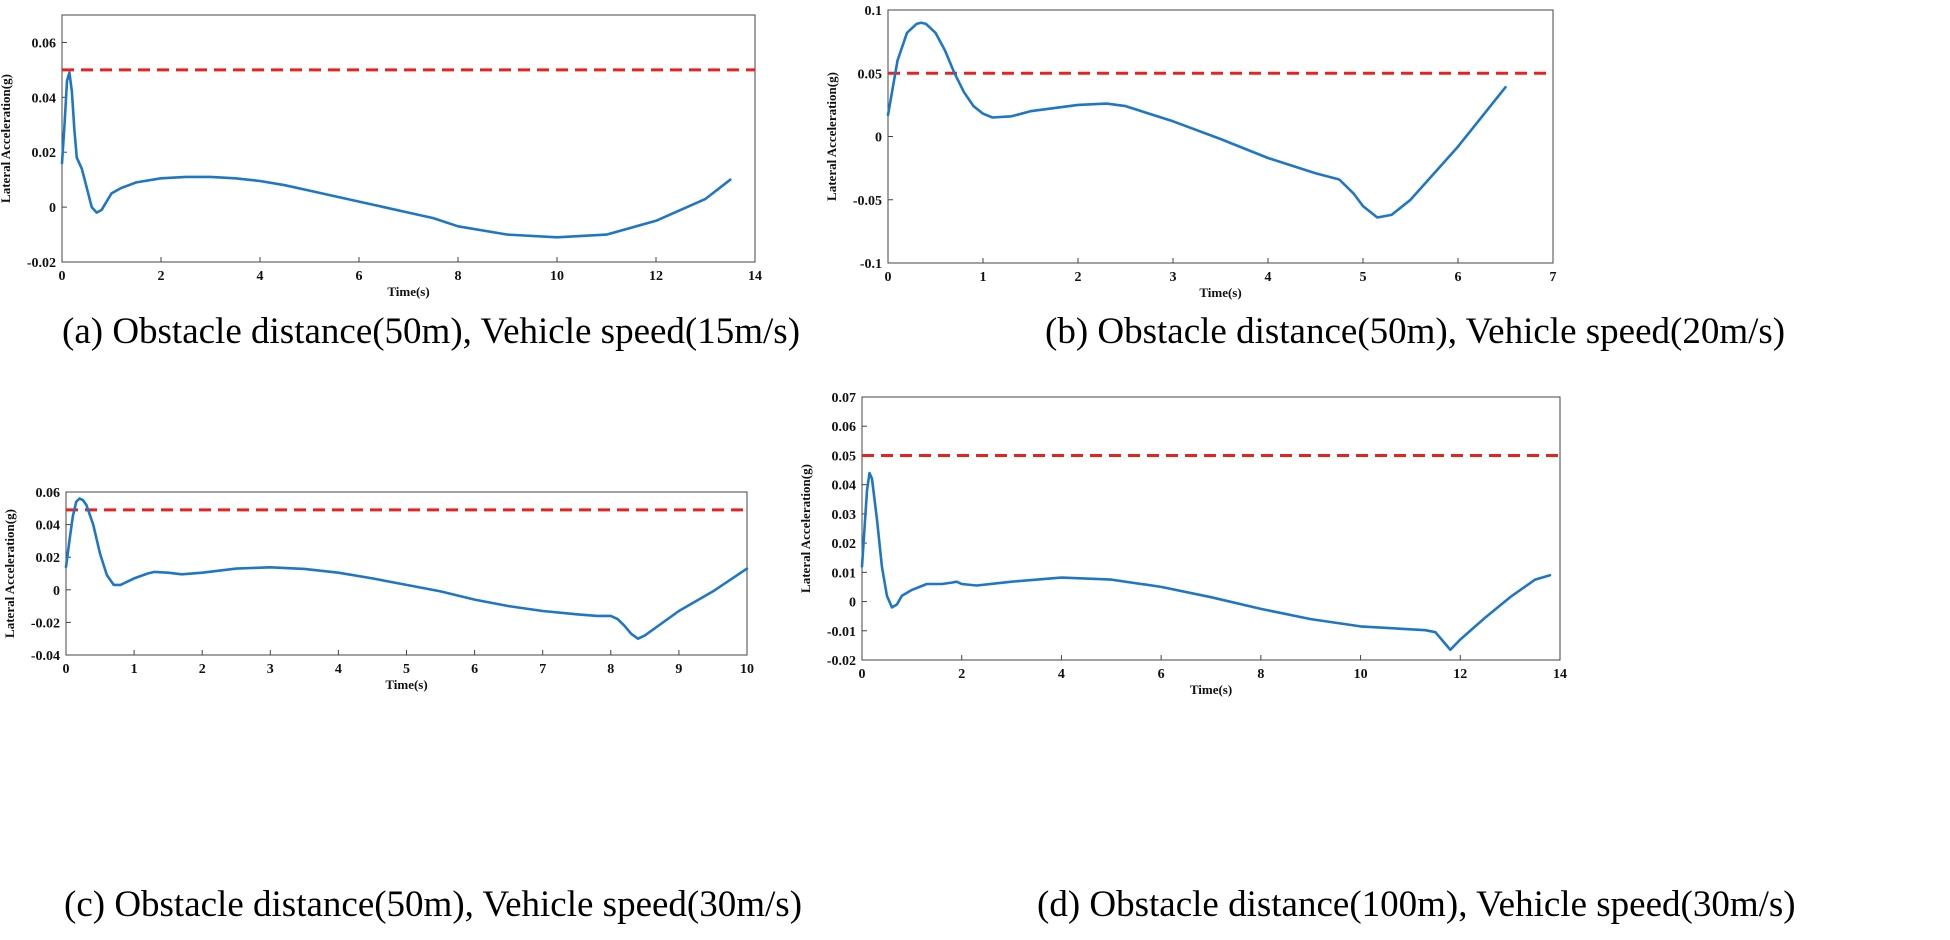 This screenshot has width=1950, height=940. I want to click on y-tick-label: -0.1, so click(871, 264).